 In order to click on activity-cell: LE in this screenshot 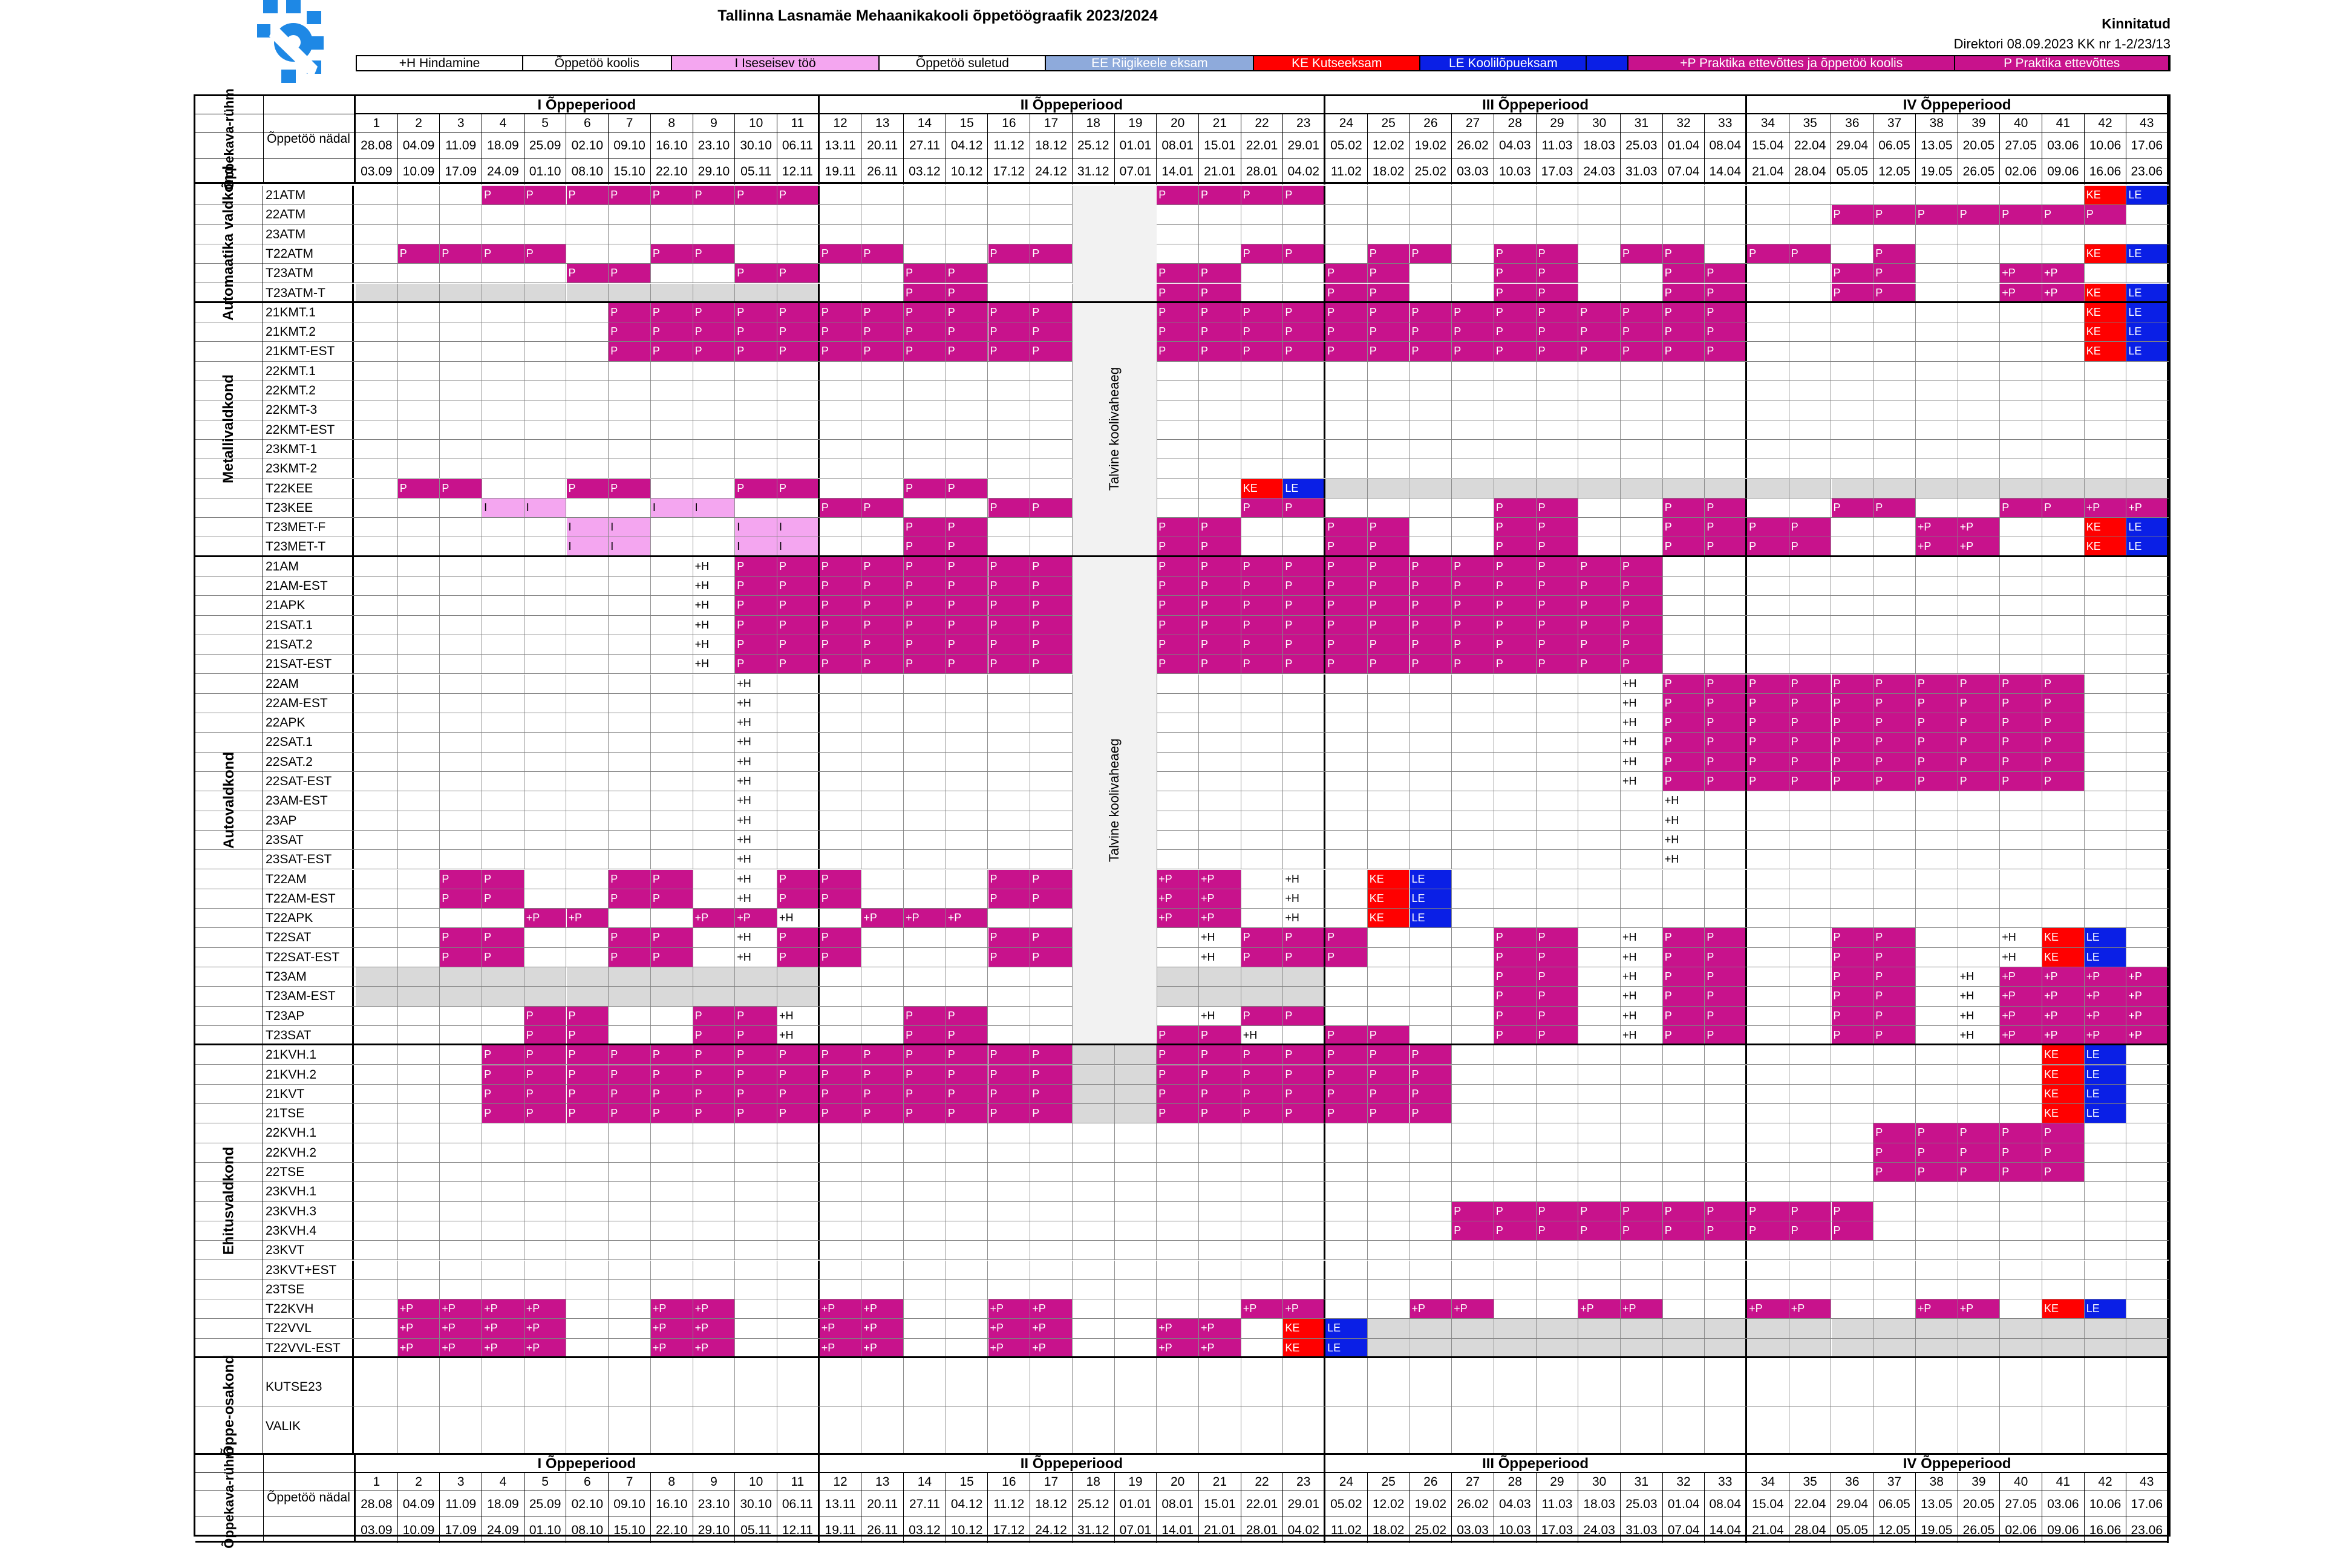, I will do `click(2105, 1074)`.